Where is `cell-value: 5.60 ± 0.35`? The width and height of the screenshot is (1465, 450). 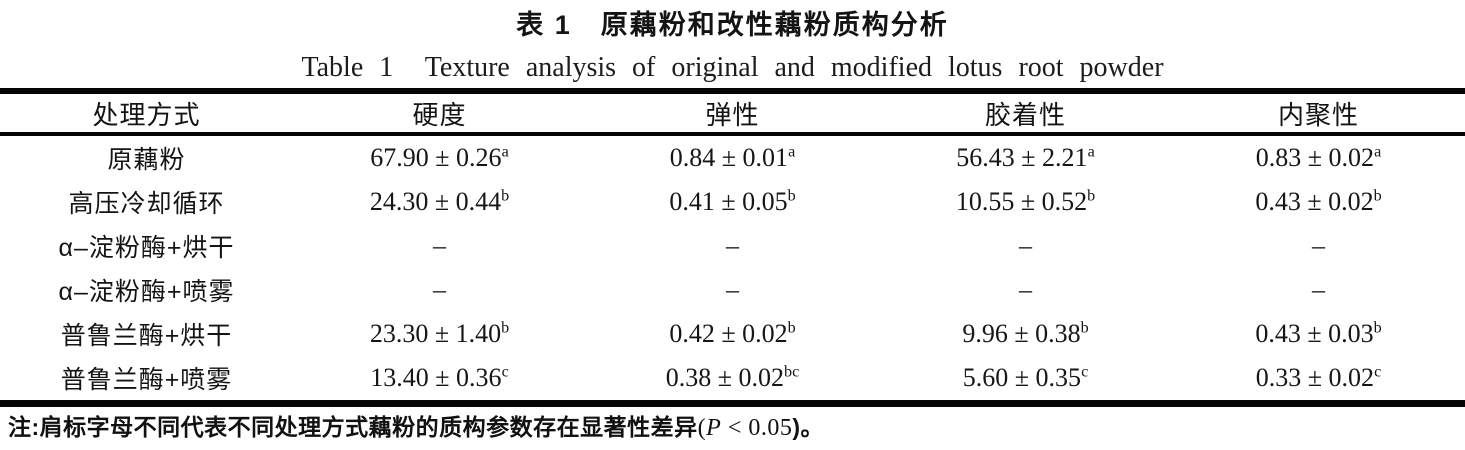 cell-value: 5.60 ± 0.35 is located at coordinates (1022, 377).